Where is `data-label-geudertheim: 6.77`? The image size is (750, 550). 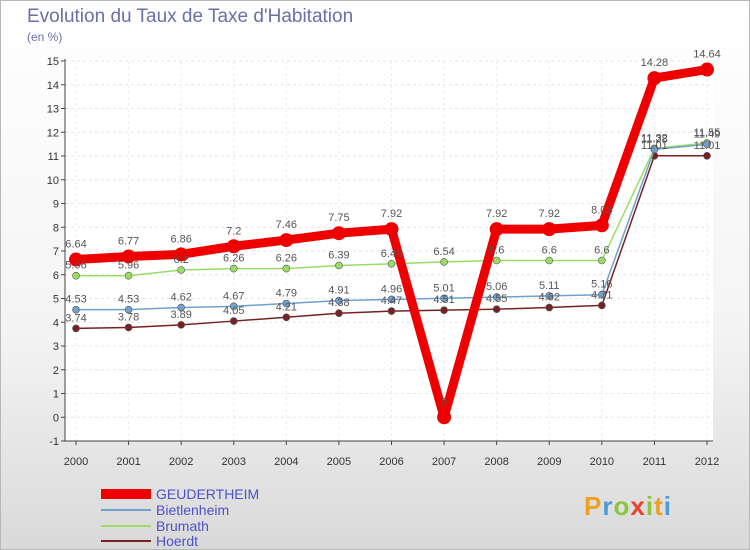 data-label-geudertheim: 6.77 is located at coordinates (128, 241).